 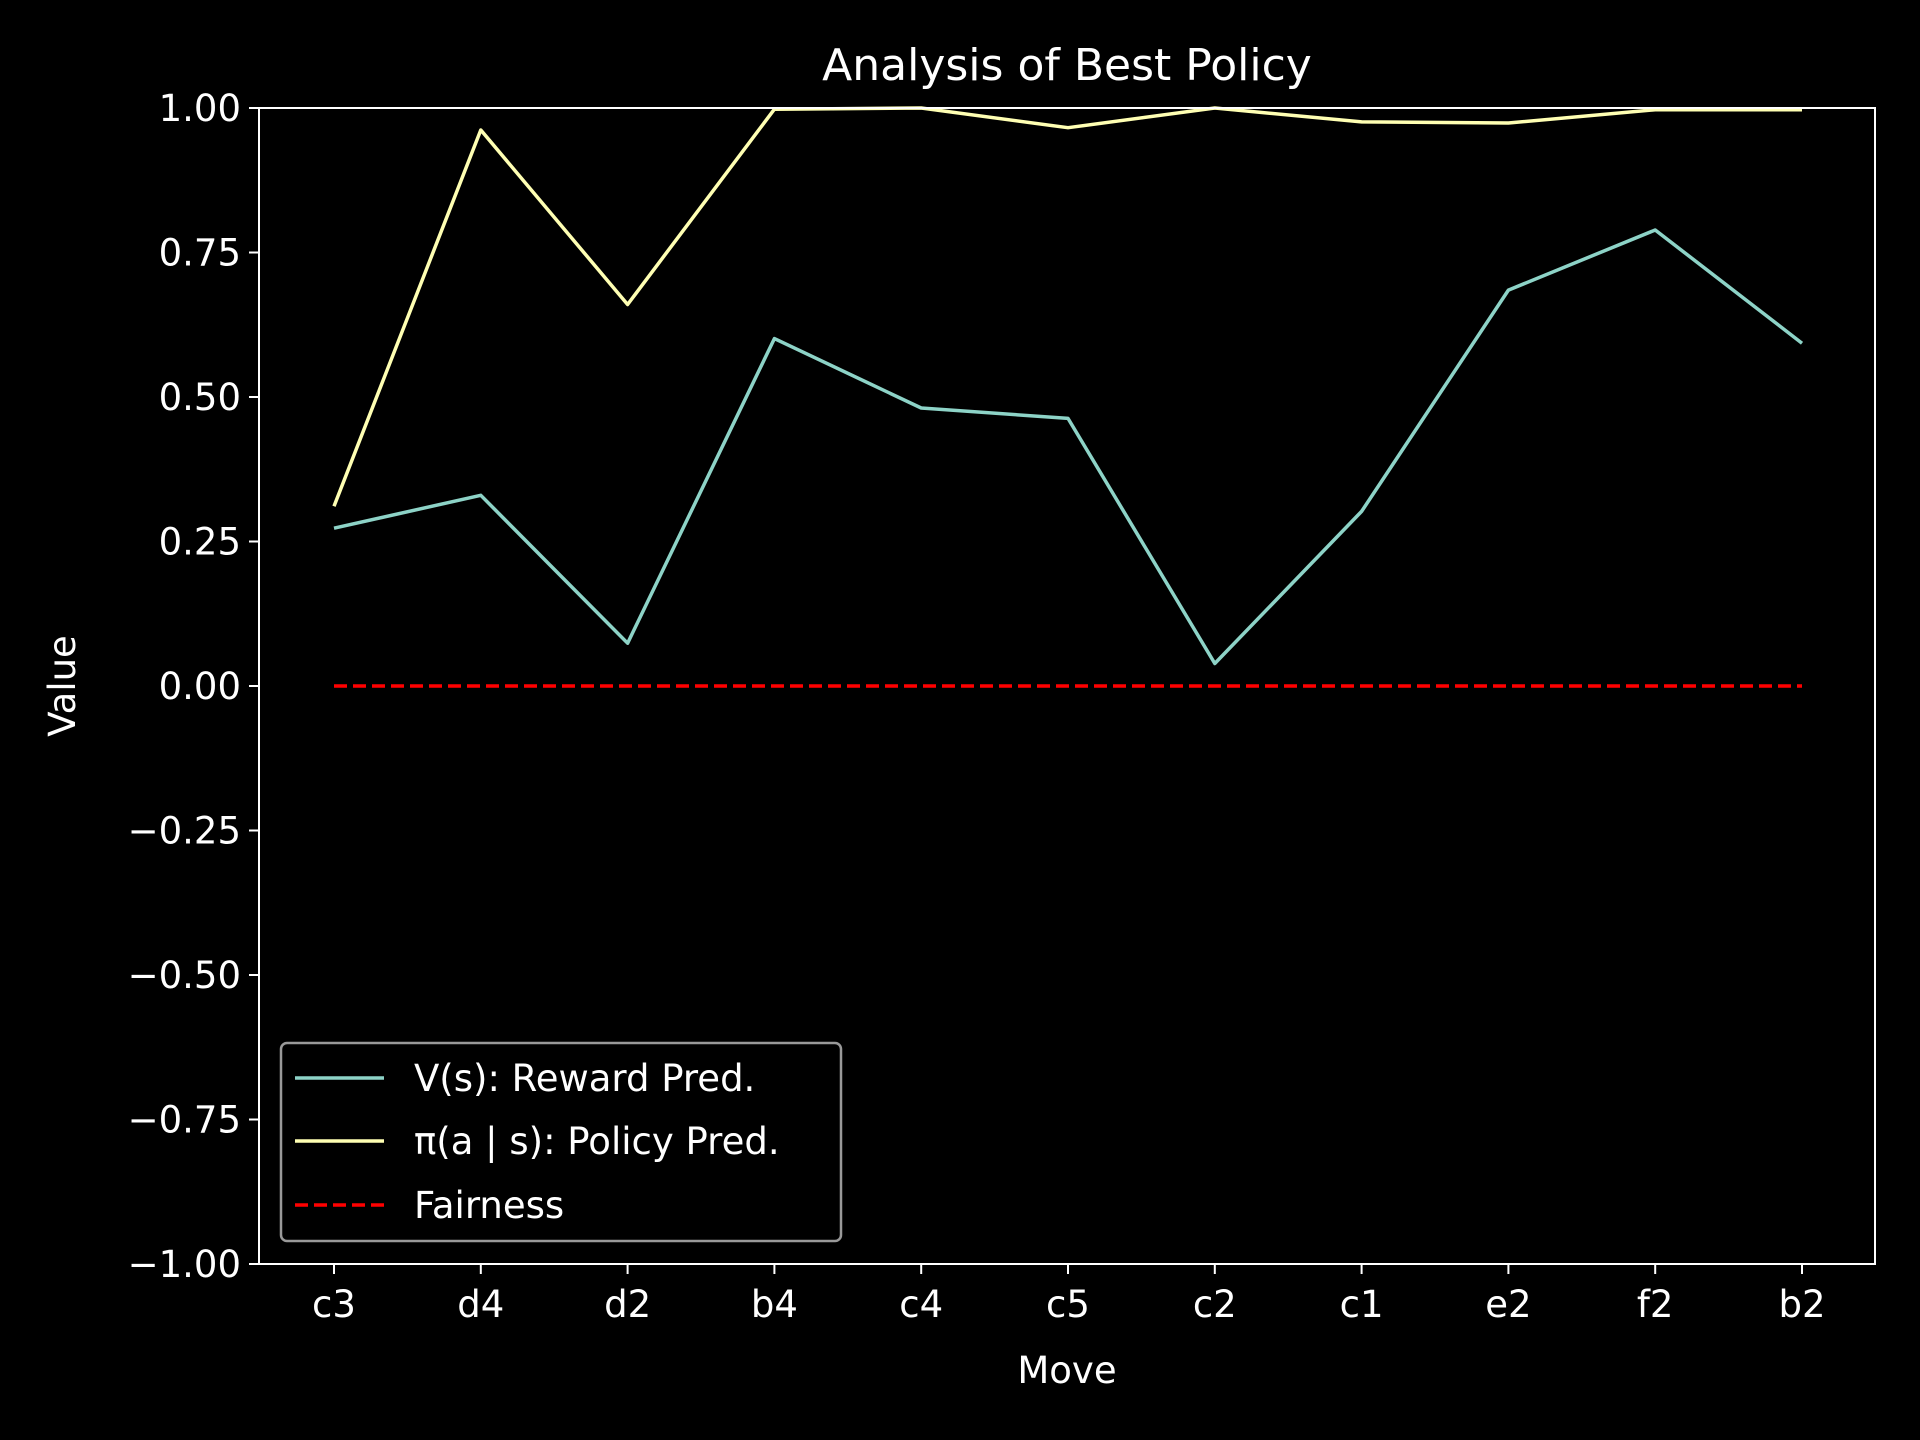 What do you see at coordinates (1801, 1304) in the screenshot?
I see `x-tick-label: b2` at bounding box center [1801, 1304].